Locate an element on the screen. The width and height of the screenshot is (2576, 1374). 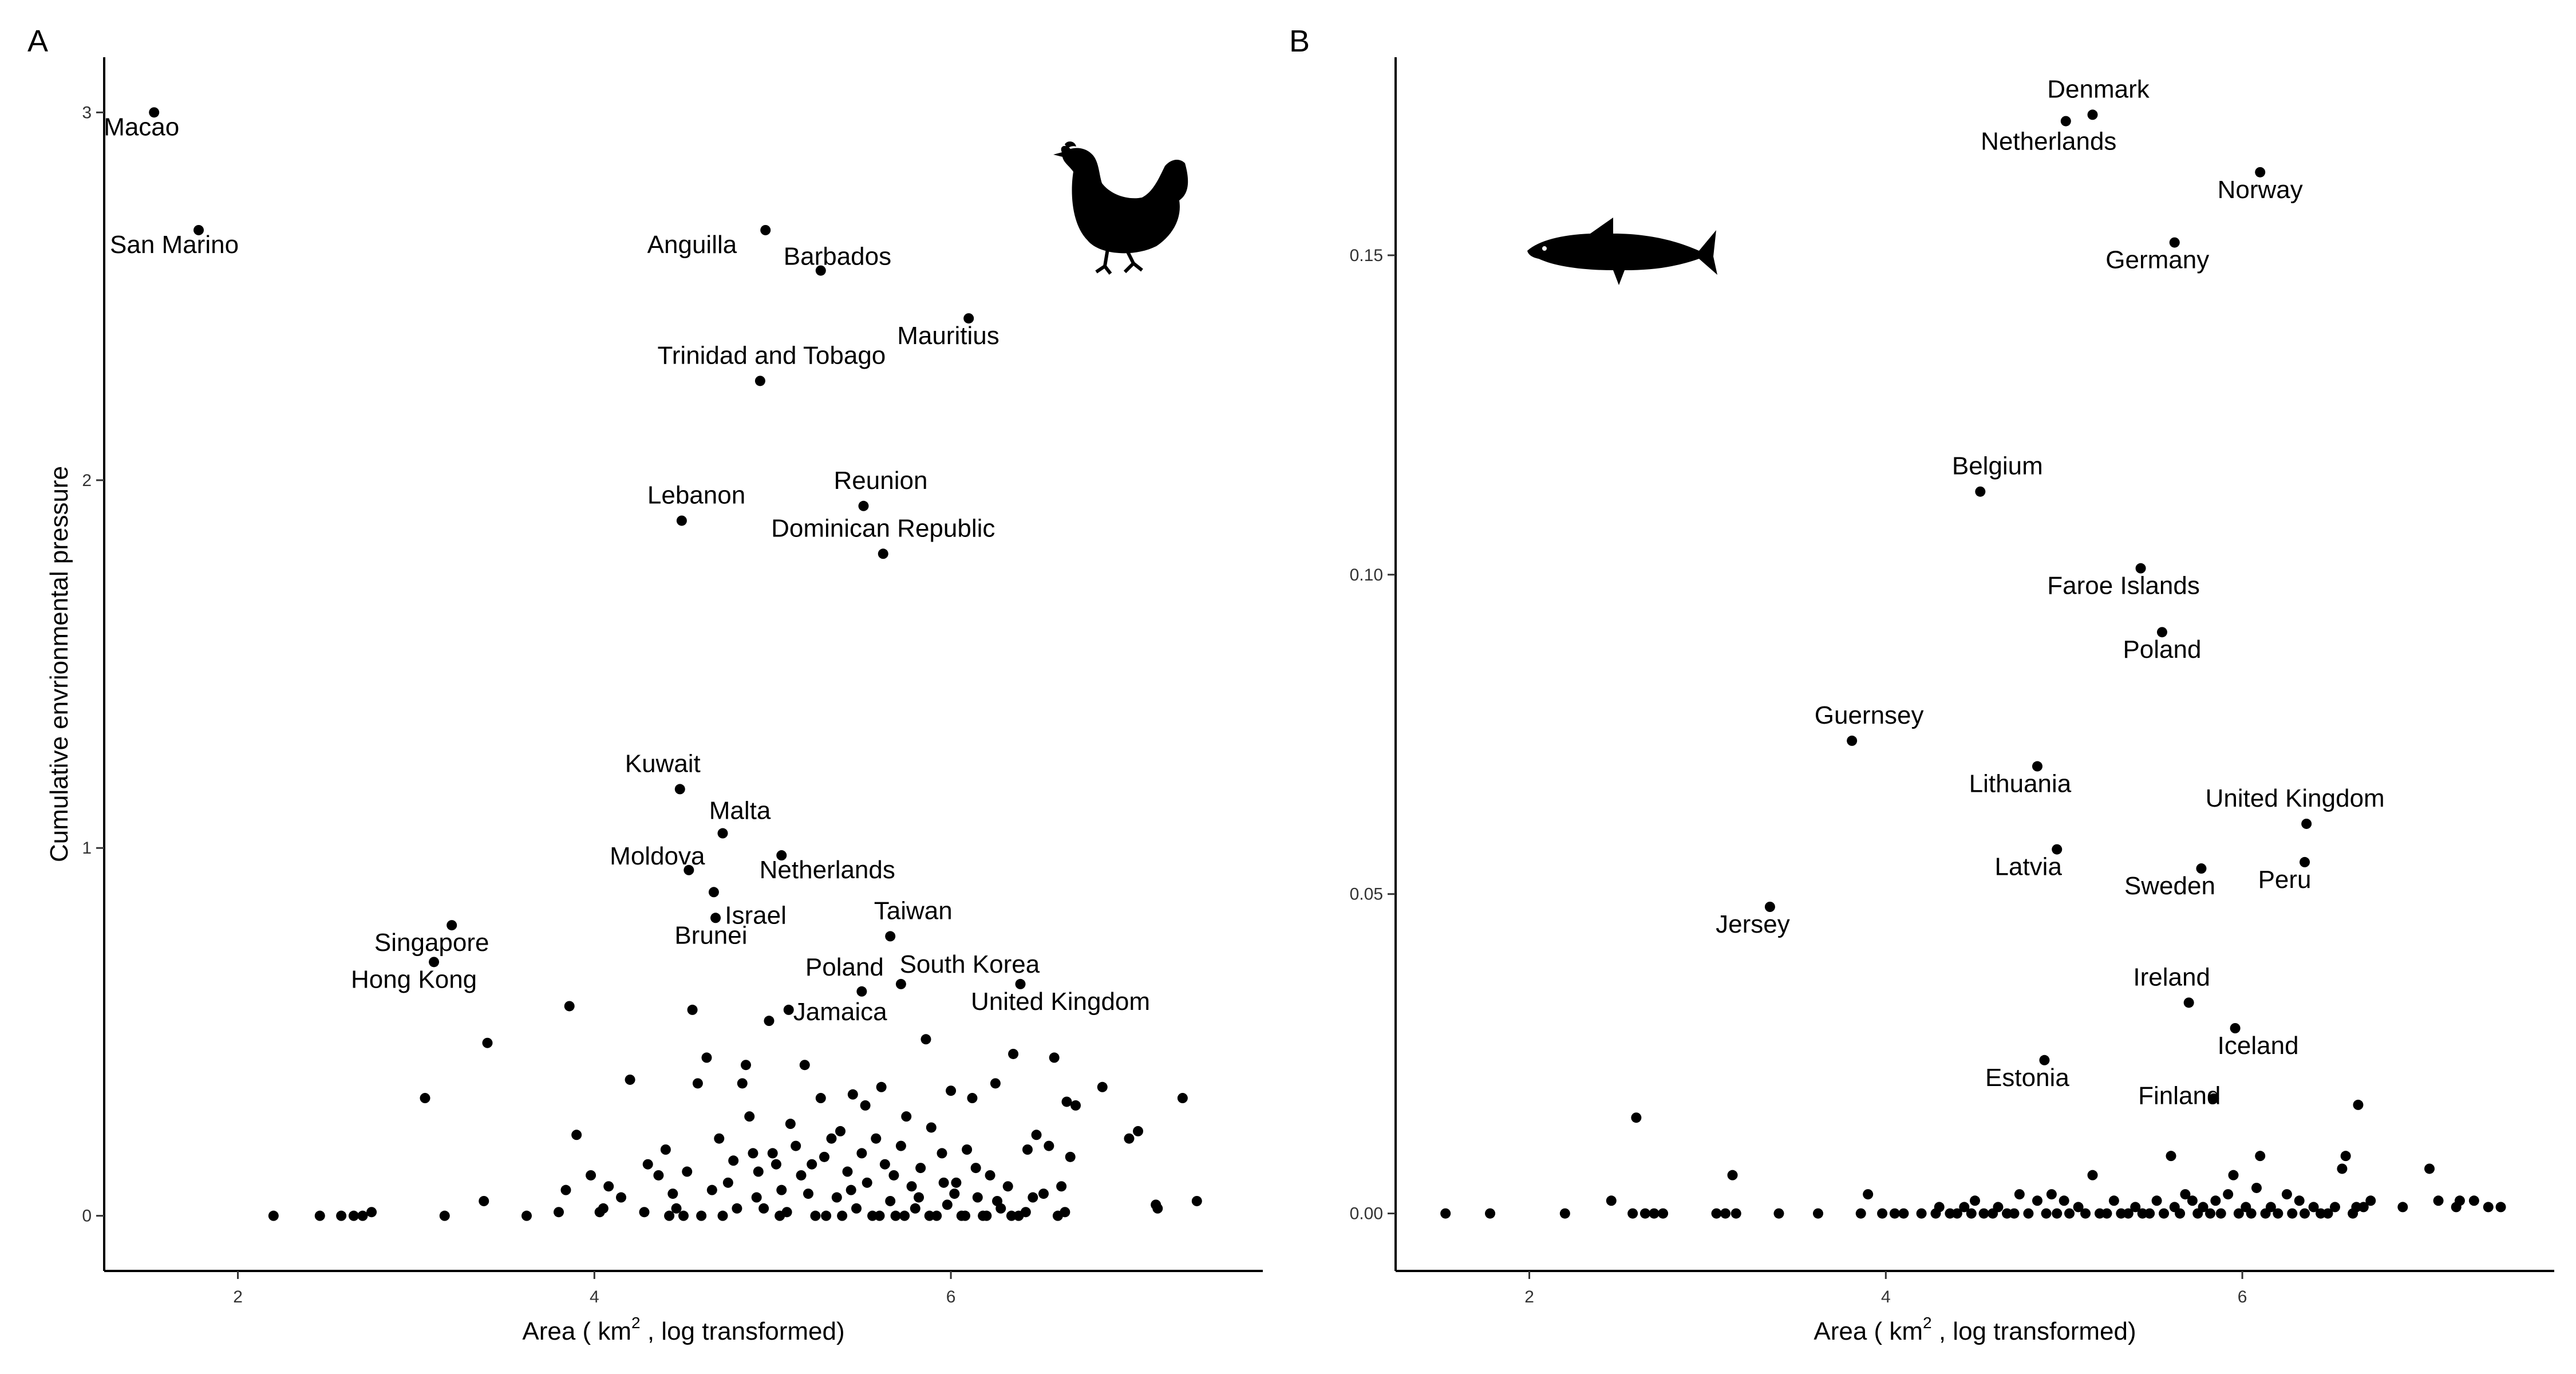
point-label: Jersey is located at coordinates (1753, 924).